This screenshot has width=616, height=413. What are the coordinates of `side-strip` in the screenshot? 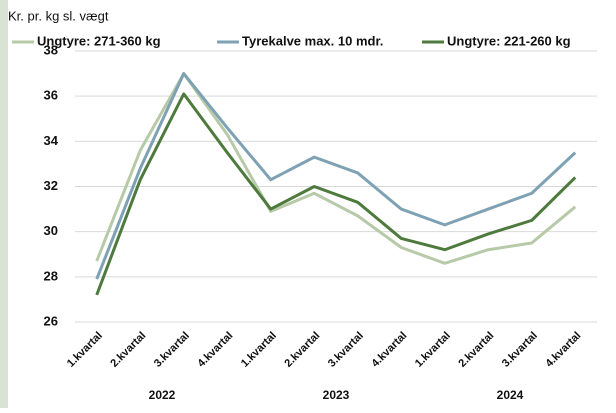 It's located at (4, 204).